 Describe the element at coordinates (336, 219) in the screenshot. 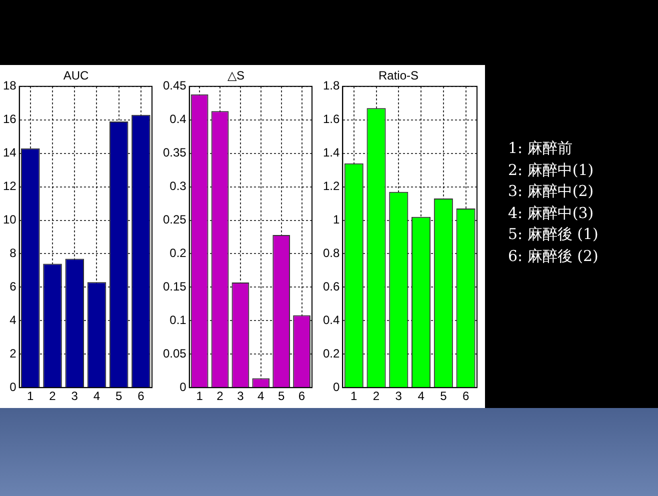

I see `y-tick-label: 1` at that location.